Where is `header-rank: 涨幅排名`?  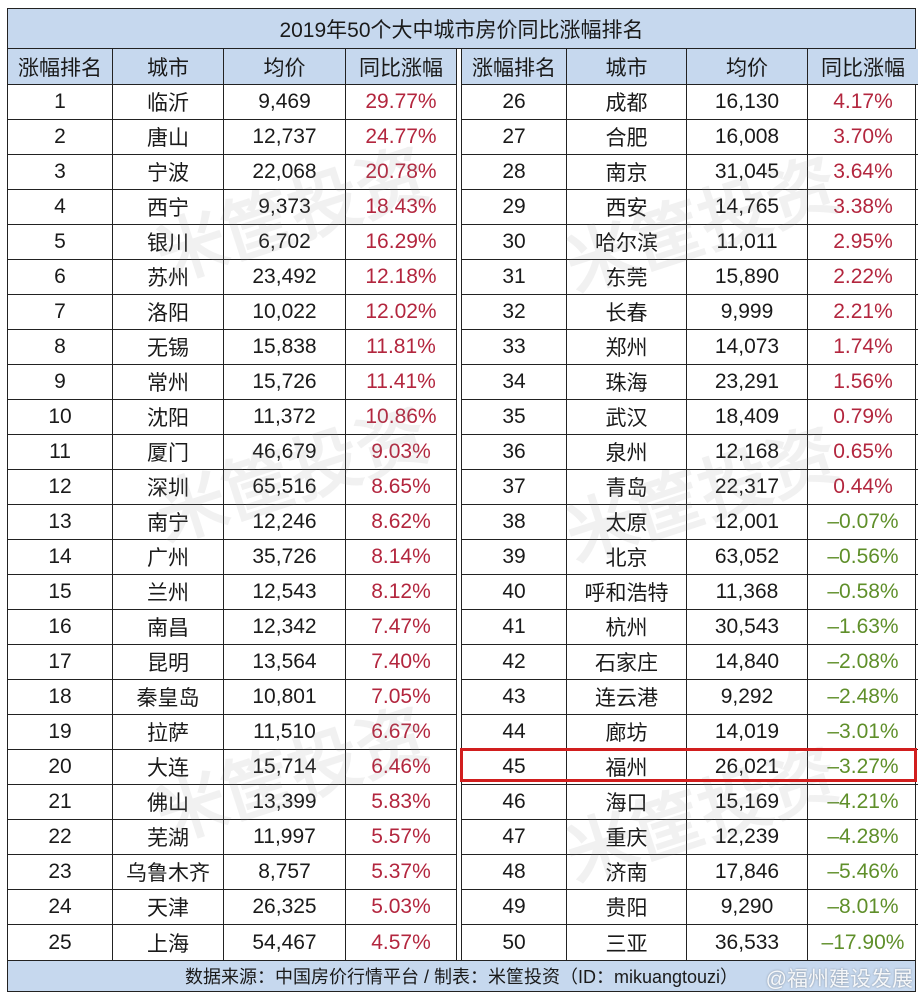 header-rank: 涨幅排名 is located at coordinates (514, 67).